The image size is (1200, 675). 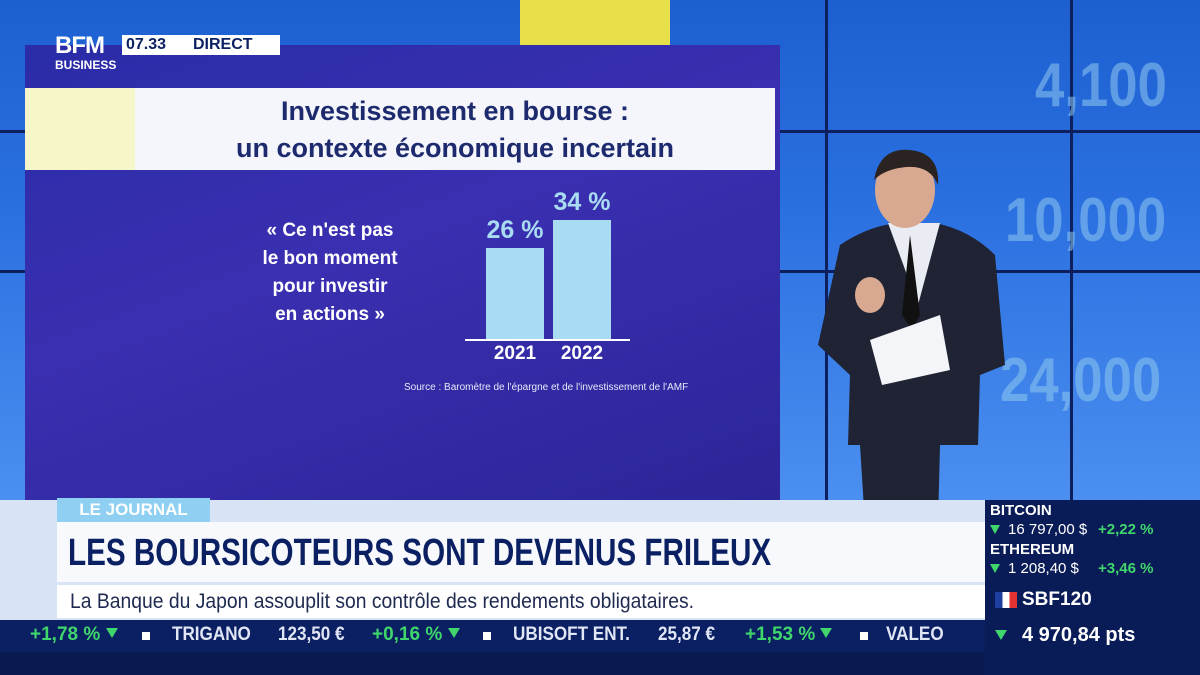 What do you see at coordinates (1032, 549) in the screenshot?
I see `market-name: ETHEREUM` at bounding box center [1032, 549].